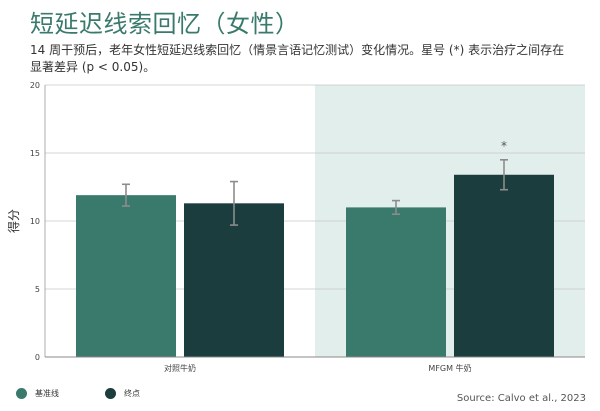  What do you see at coordinates (180, 368) in the screenshot?
I see `x-tick-label: 对照牛奶` at bounding box center [180, 368].